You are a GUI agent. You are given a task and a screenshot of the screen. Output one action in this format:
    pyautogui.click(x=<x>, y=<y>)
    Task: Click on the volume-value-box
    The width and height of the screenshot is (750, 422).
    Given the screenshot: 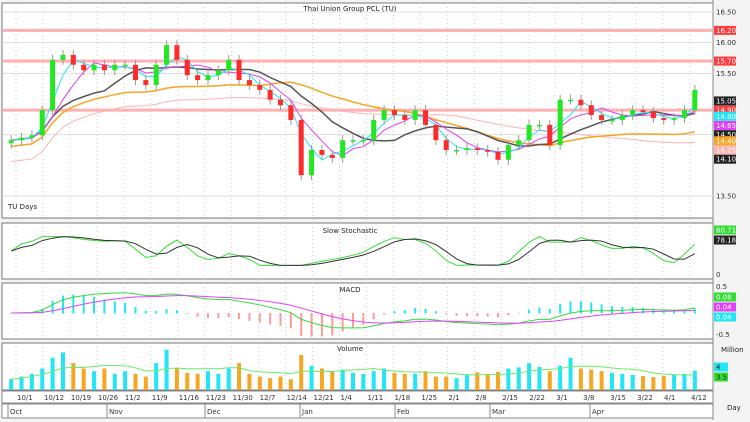 What is the action you would take?
    pyautogui.click(x=721, y=377)
    